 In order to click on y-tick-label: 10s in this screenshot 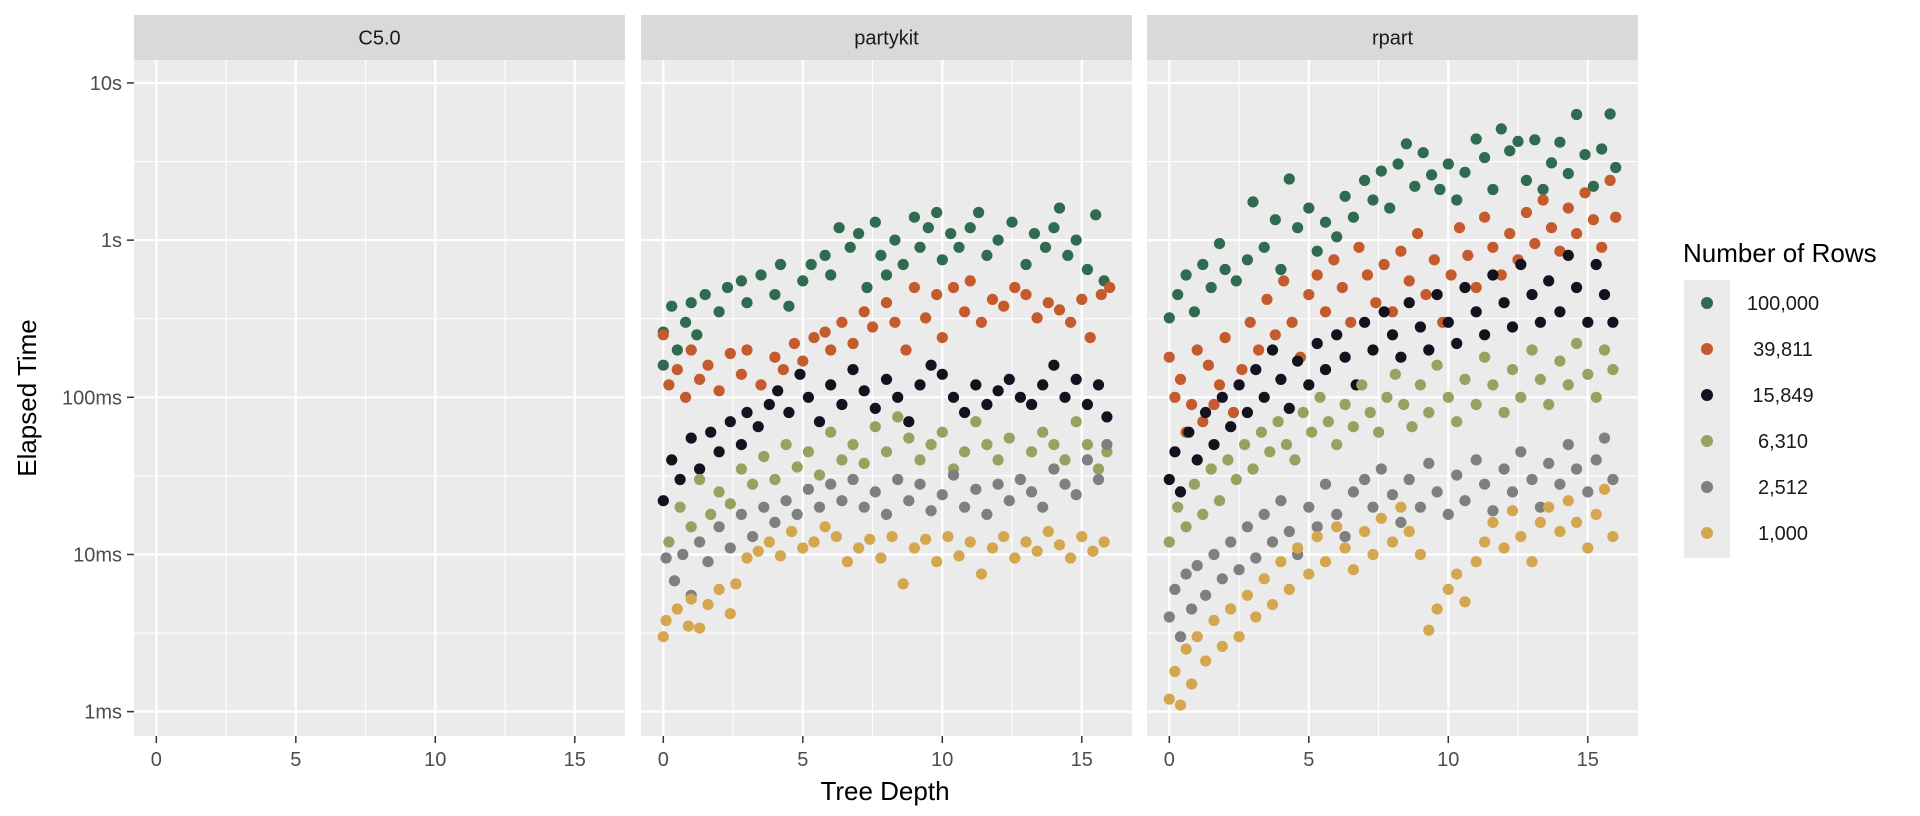, I will do `click(106, 84)`.